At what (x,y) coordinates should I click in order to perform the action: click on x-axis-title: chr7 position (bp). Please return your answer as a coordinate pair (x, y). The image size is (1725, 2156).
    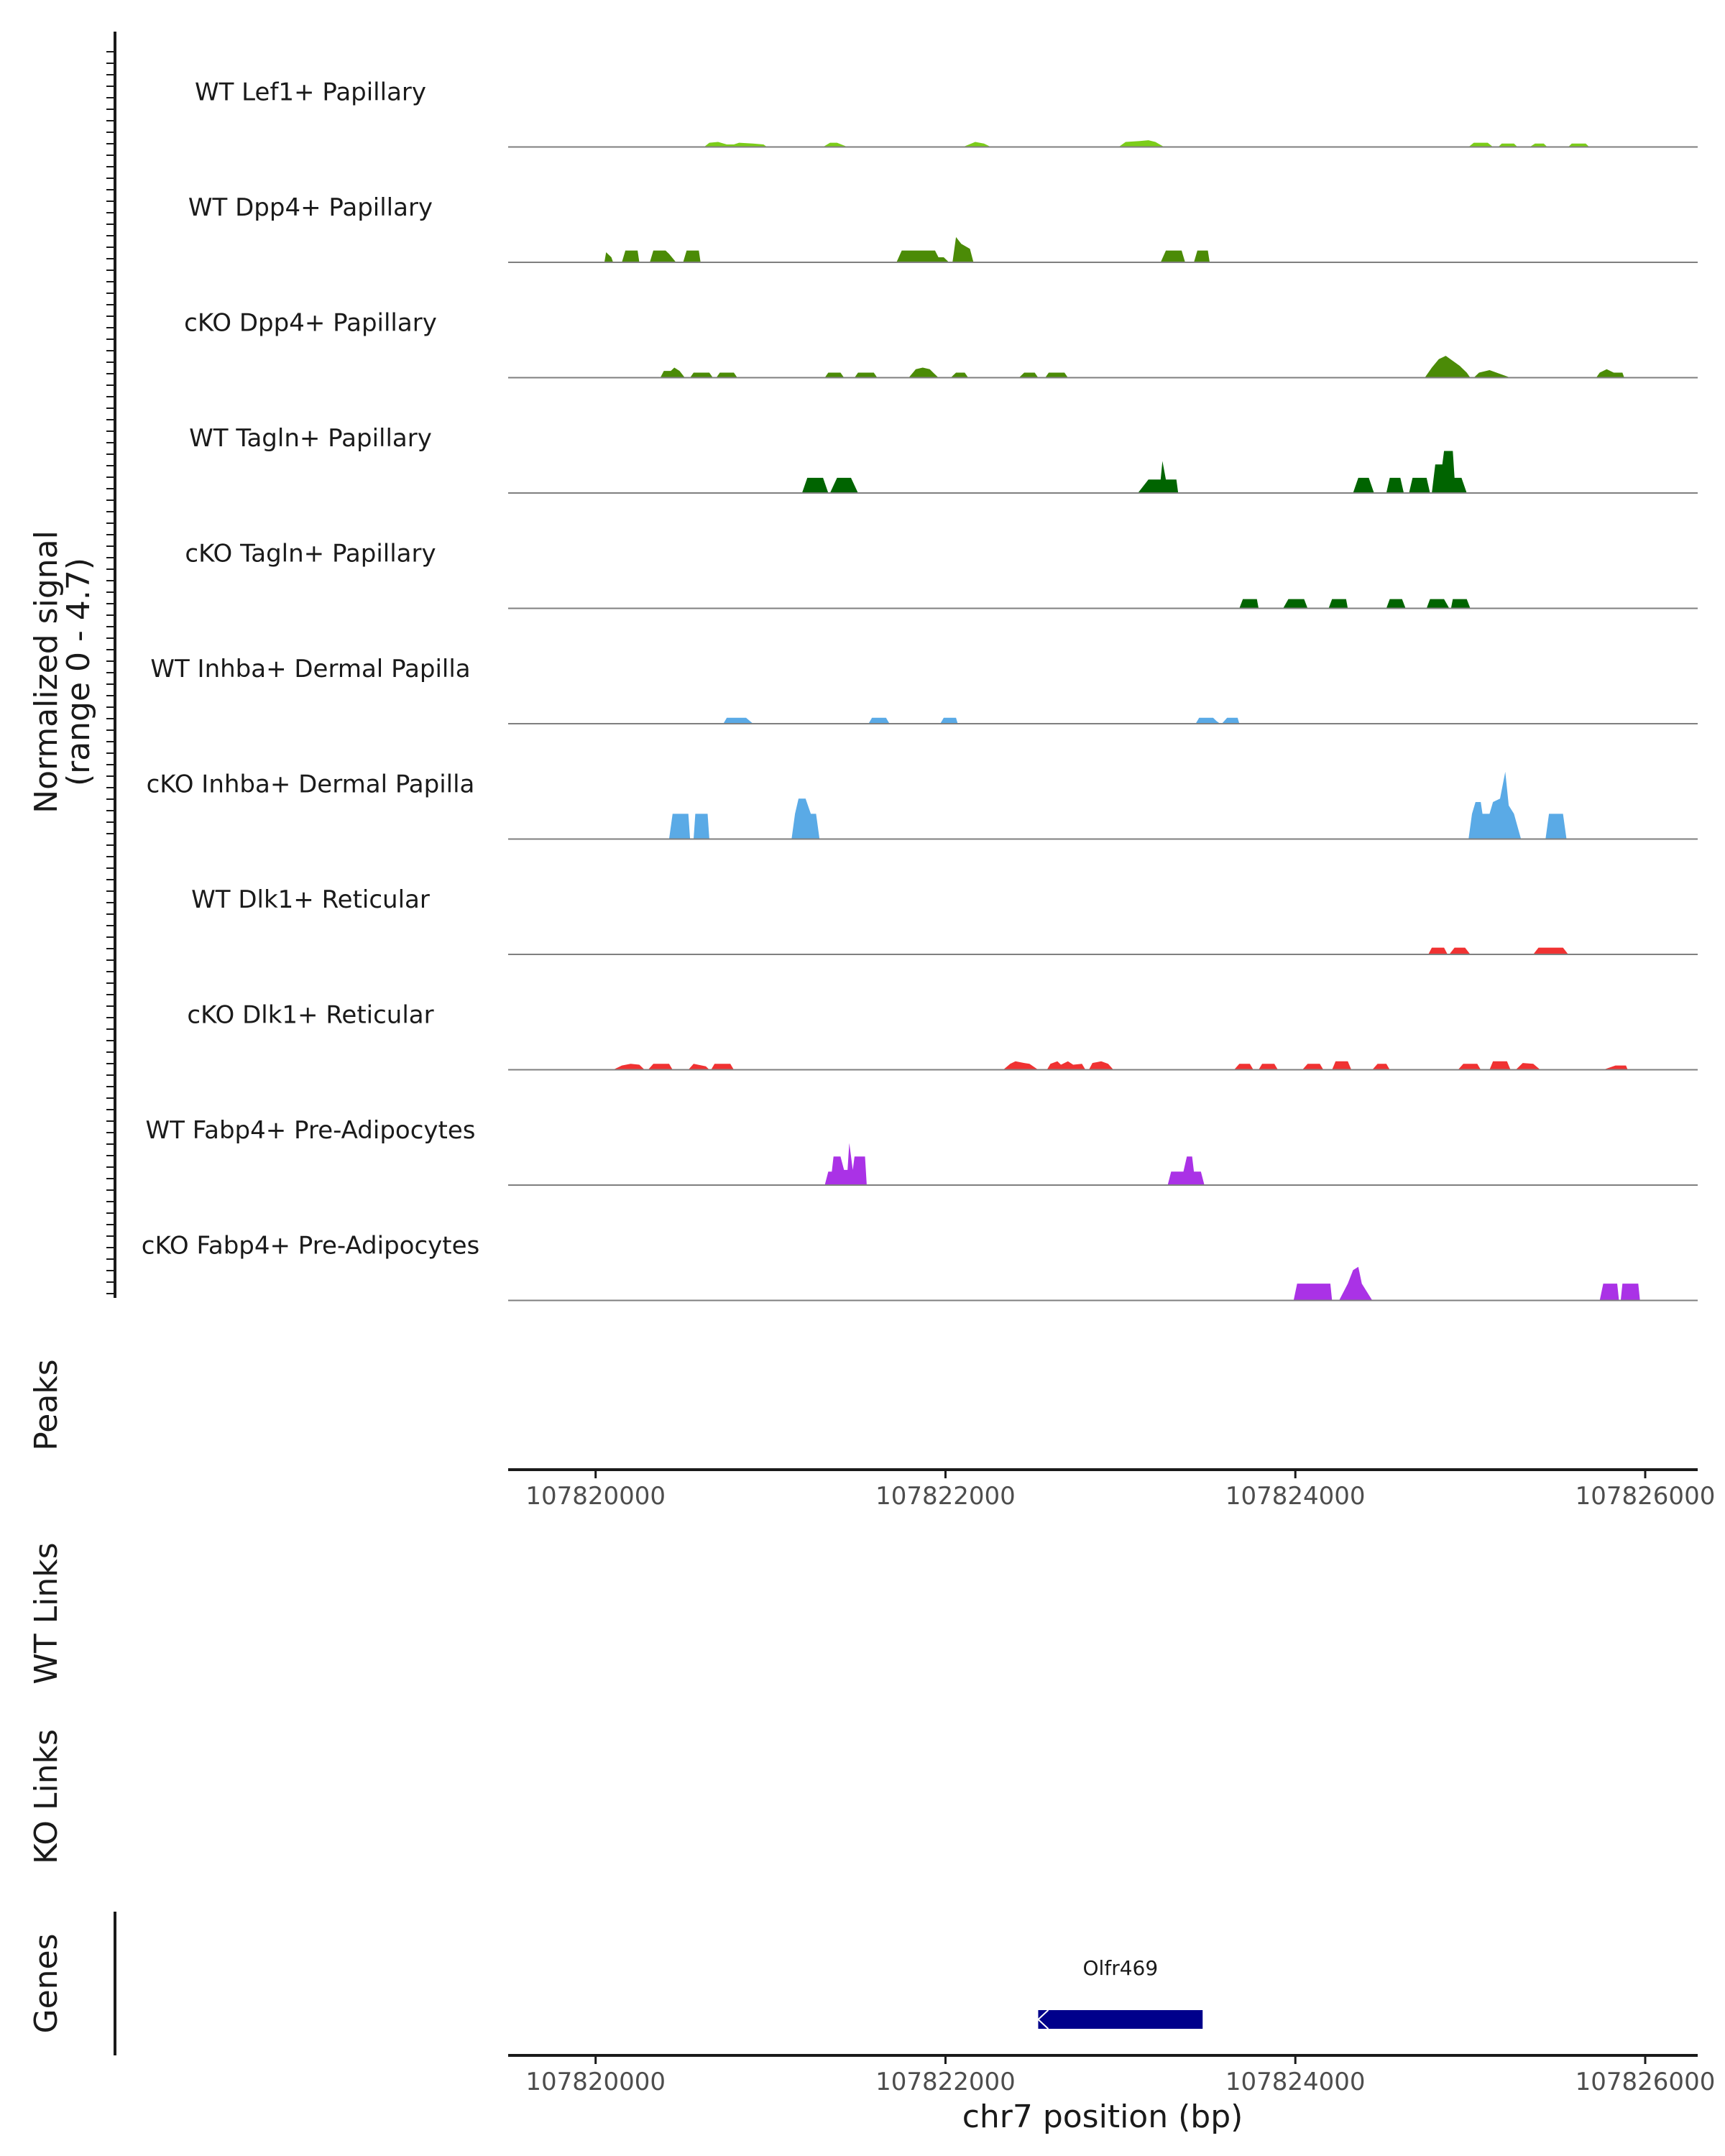
    Looking at the image, I should click on (1102, 2117).